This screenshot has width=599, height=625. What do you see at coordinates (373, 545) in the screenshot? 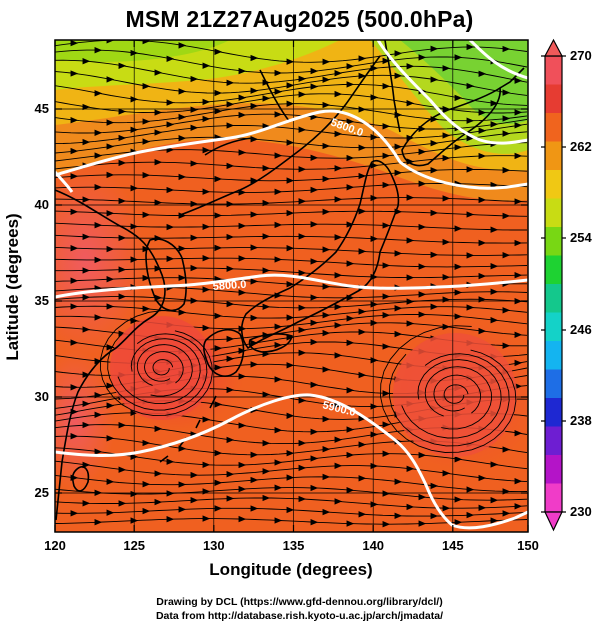
I see `lon-tick-140: 140` at bounding box center [373, 545].